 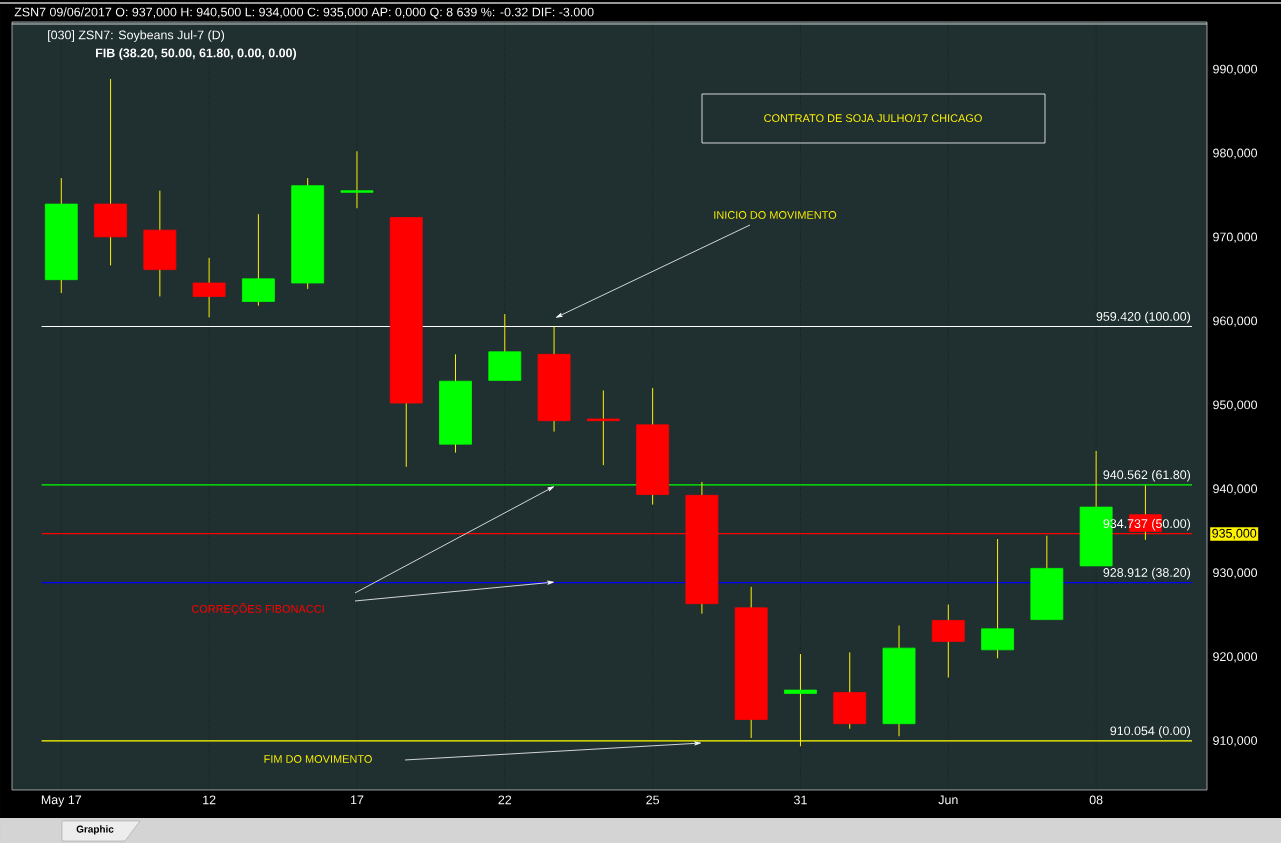 What do you see at coordinates (1235, 573) in the screenshot?
I see `y-tick-label: 930,000` at bounding box center [1235, 573].